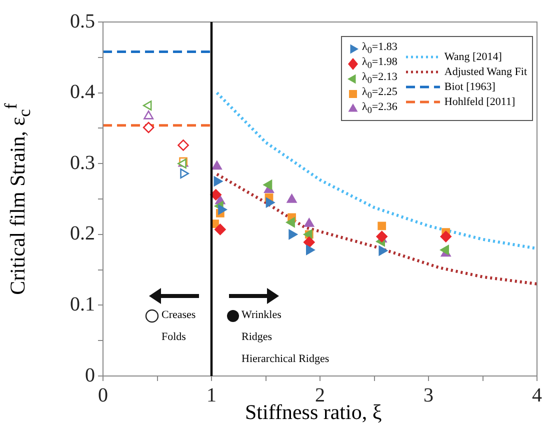  I want to click on legend-label: Wang [2014], so click(473, 56).